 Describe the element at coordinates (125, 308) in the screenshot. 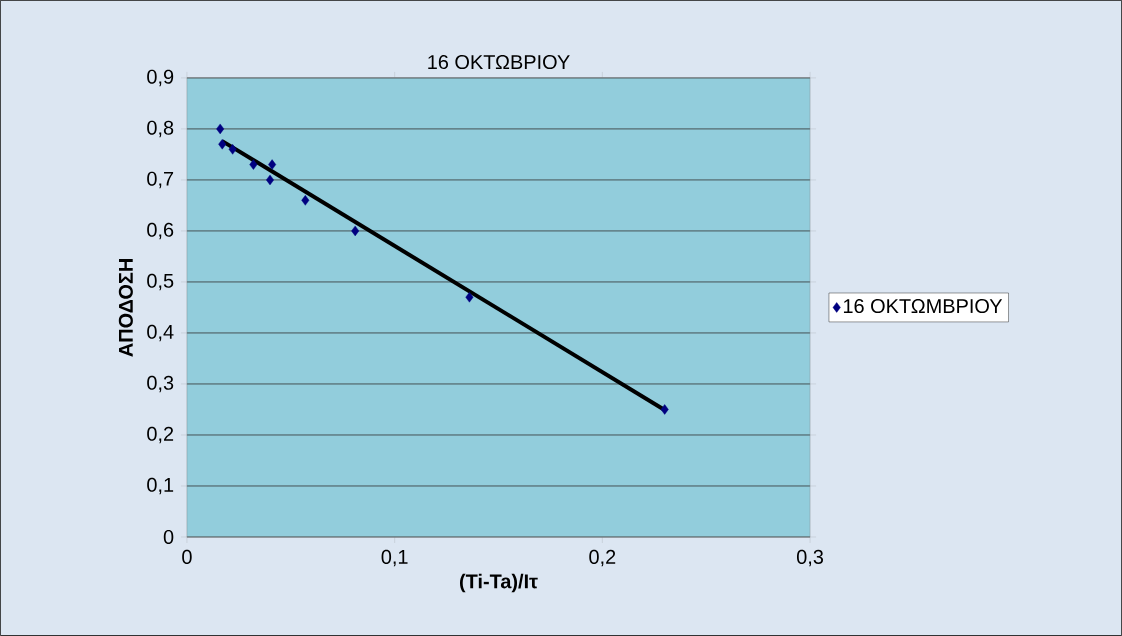

I see `y-axis-title: ΑΠΟΔΟΣΗ` at that location.